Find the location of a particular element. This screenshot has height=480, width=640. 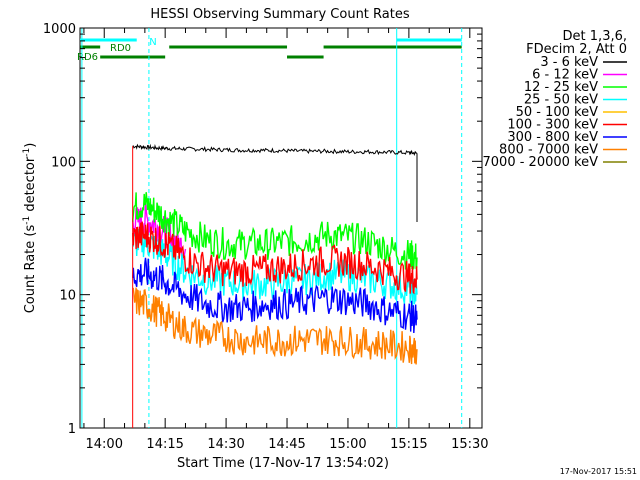

x-tick-label: 15:30 is located at coordinates (469, 444).